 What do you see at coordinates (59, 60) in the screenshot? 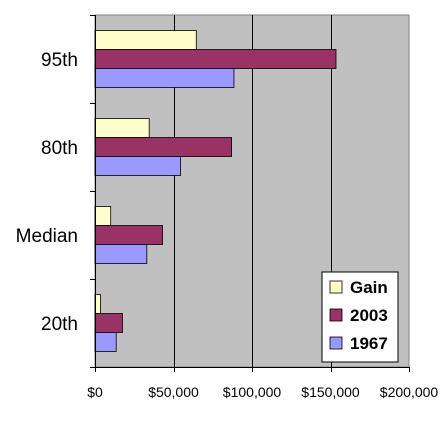
I see `category-label-95th: 95th` at bounding box center [59, 60].